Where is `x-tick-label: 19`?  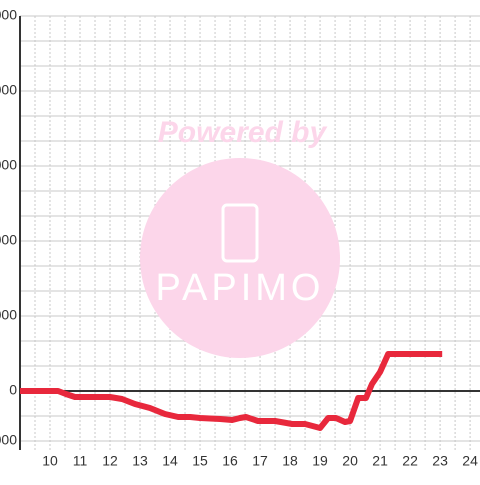
x-tick-label: 19 is located at coordinates (320, 461).